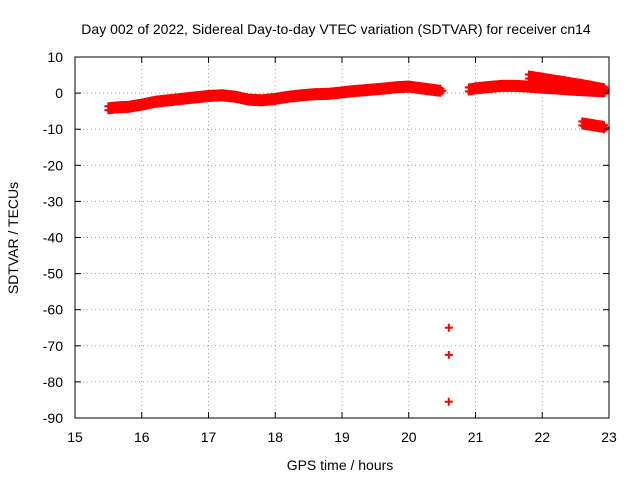  Describe the element at coordinates (59, 93) in the screenshot. I see `y-tick-label: 0` at that location.